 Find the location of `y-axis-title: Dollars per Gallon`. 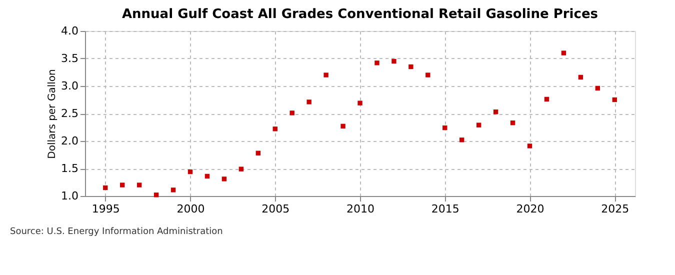

y-axis-title: Dollars per Gallon is located at coordinates (52, 114).